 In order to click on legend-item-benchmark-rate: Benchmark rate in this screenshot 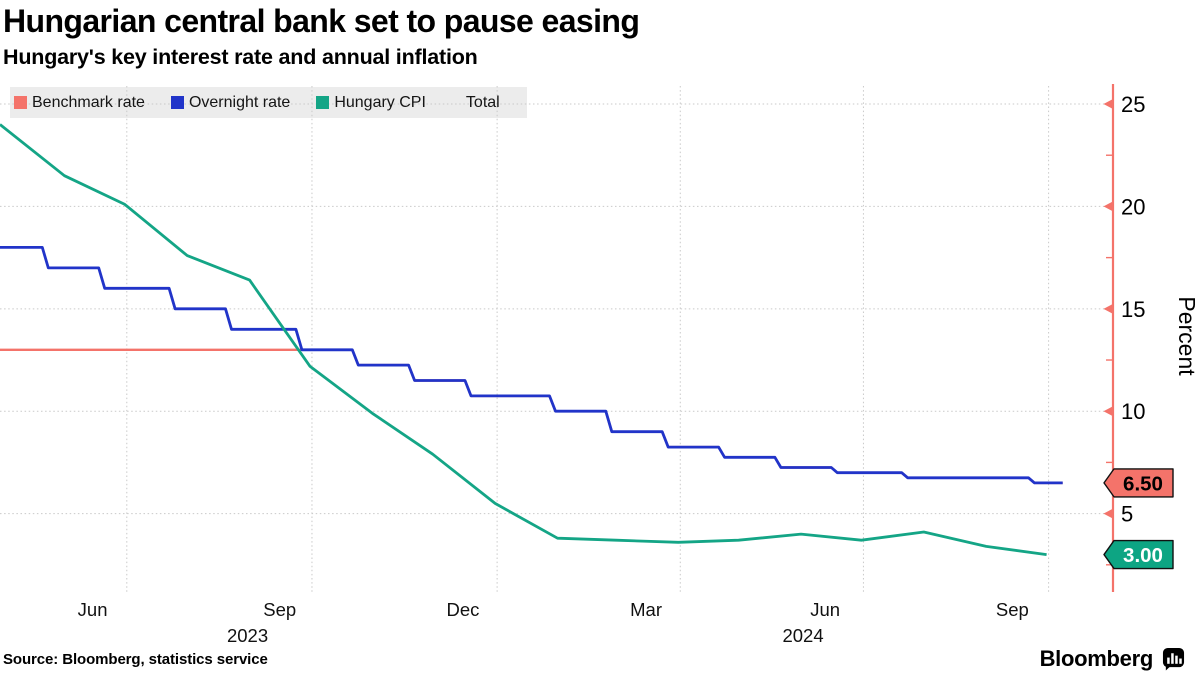, I will do `click(79, 103)`.